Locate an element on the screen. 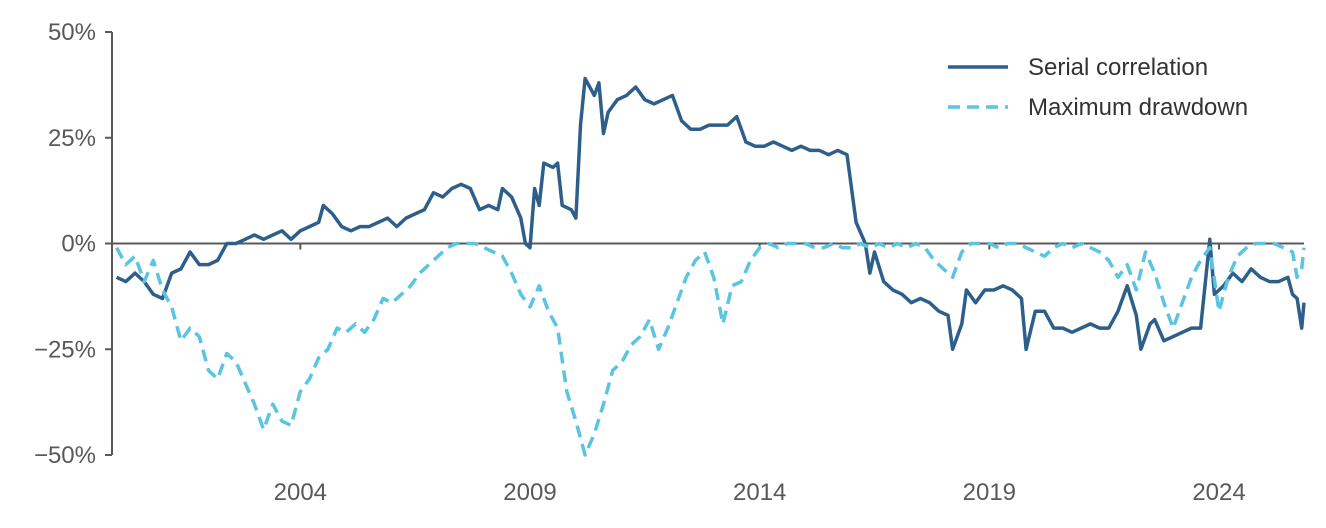 This screenshot has width=1326, height=528. x-tick-label: 2024 is located at coordinates (1218, 492).